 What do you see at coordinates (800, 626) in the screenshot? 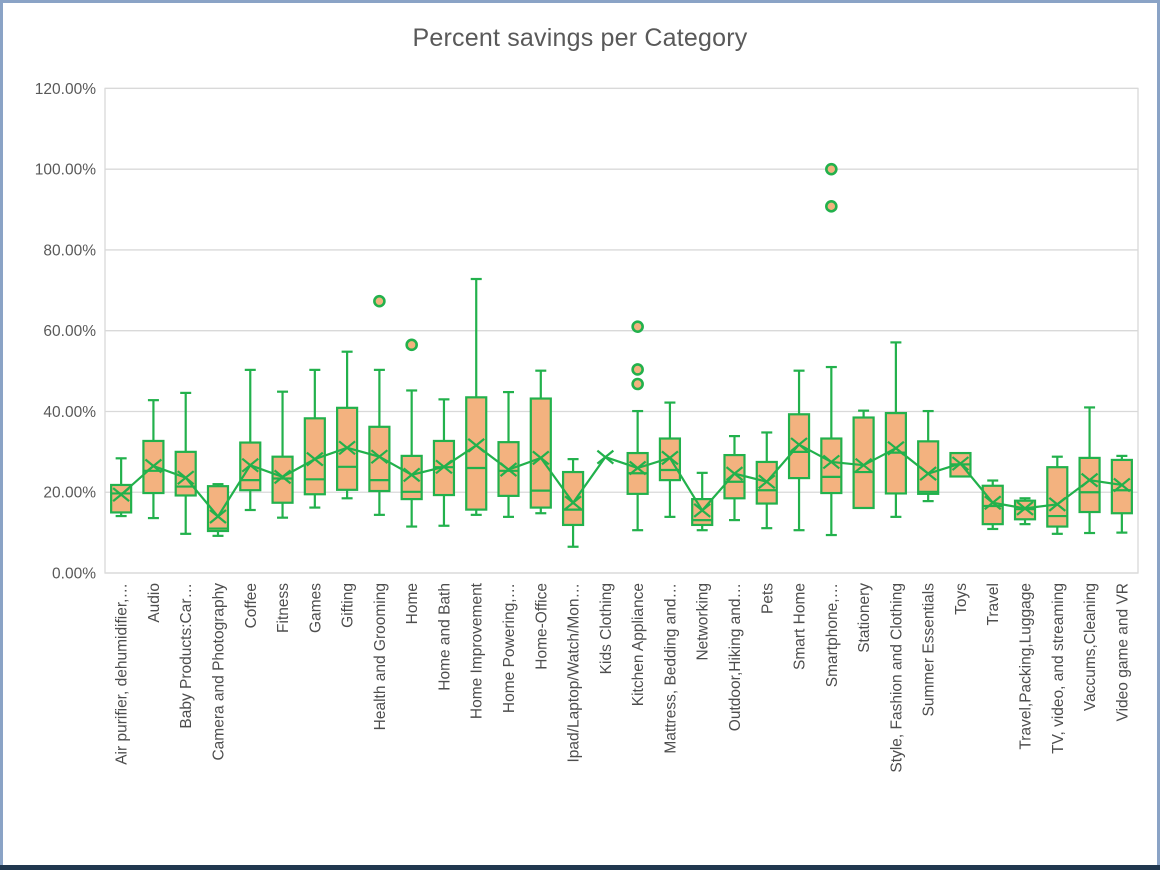
I see `x-axis-label: Smart Home` at bounding box center [800, 626].